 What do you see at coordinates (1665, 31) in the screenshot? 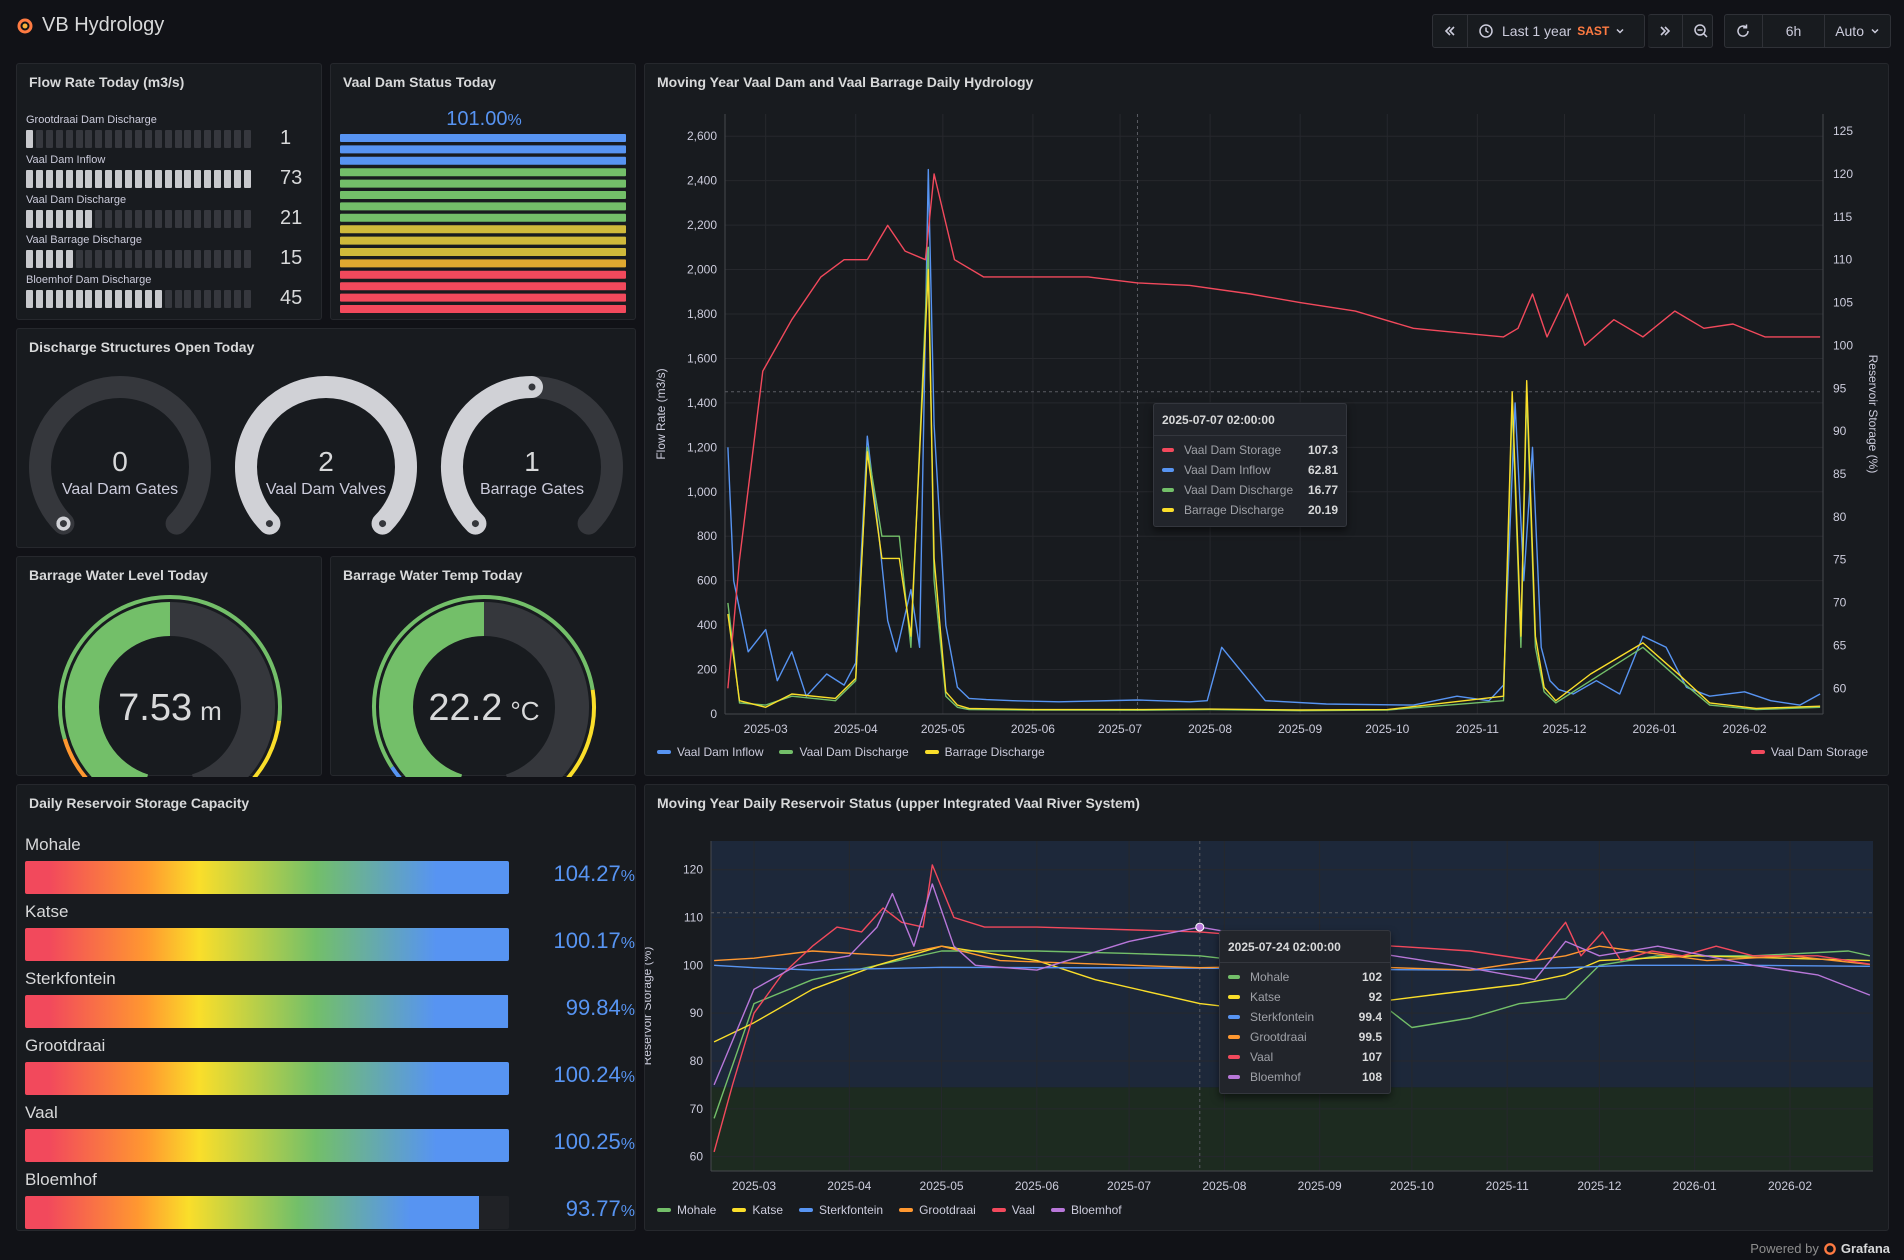
I see `time-forward-button` at bounding box center [1665, 31].